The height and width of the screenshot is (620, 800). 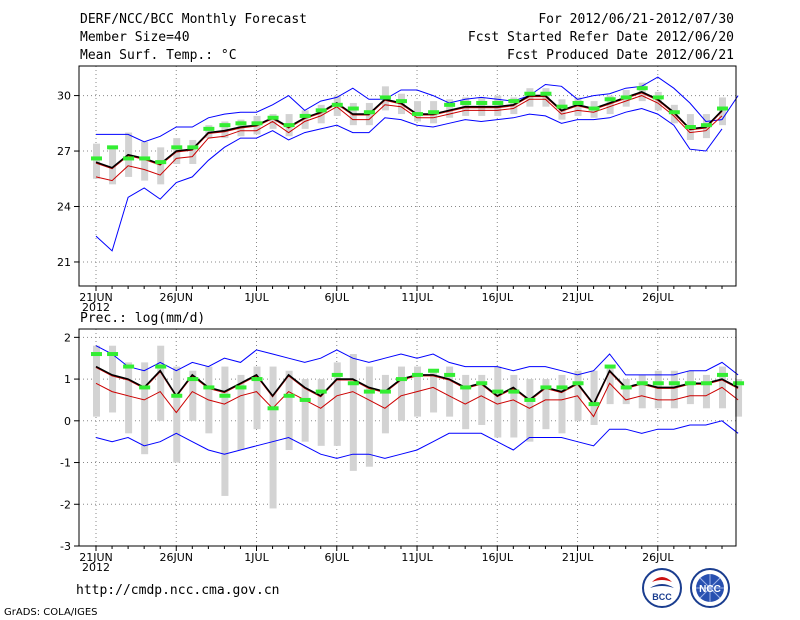 What do you see at coordinates (193, 19) in the screenshot?
I see `chart-title: DERF/NCC/BCC Monthly Forecast` at bounding box center [193, 19].